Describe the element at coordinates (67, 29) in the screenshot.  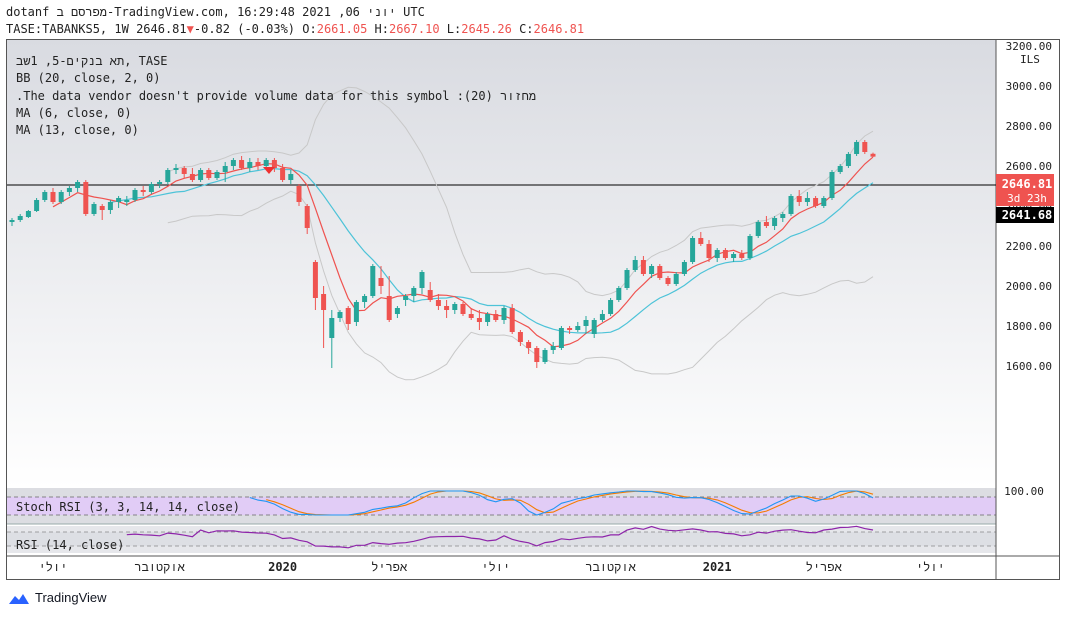
I see `symbol-label: TASE:TABANKS5, 1W` at that location.